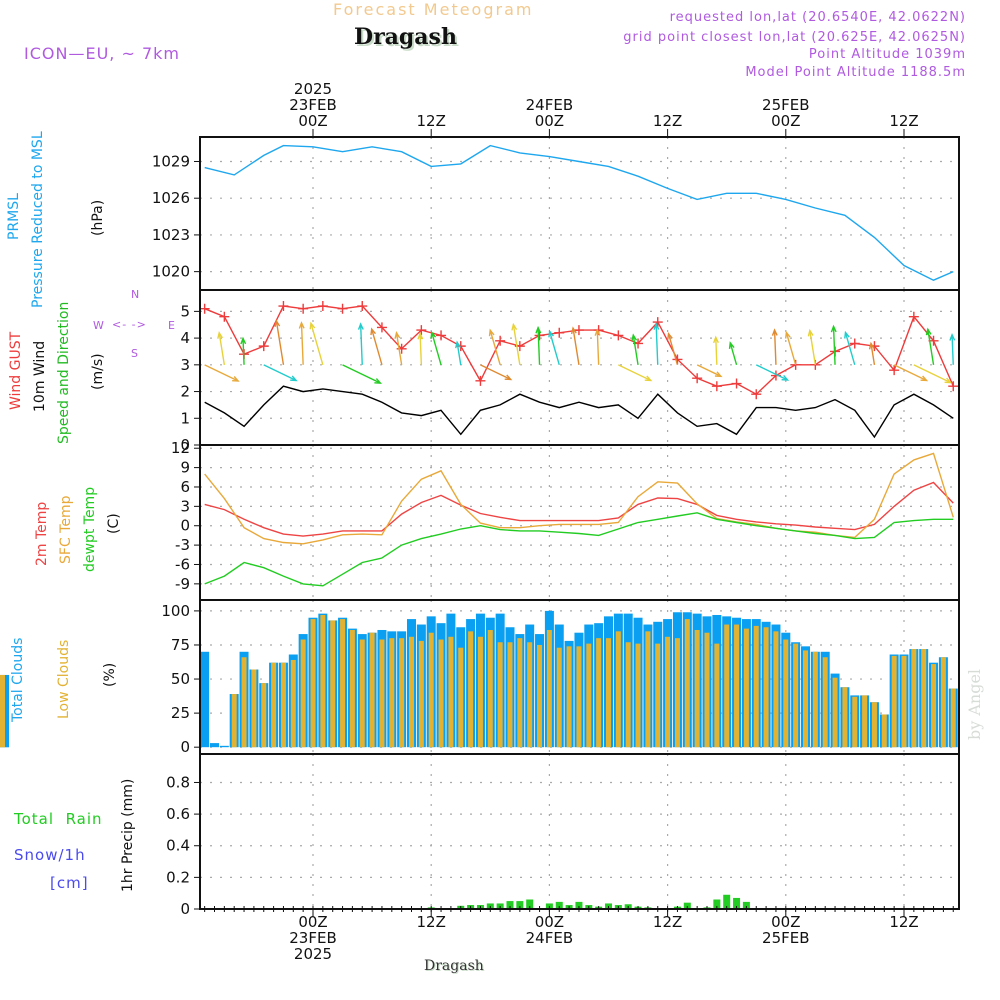 The image size is (1000, 1000). Describe the element at coordinates (579, 367) in the screenshot. I see `panel-frame` at that location.